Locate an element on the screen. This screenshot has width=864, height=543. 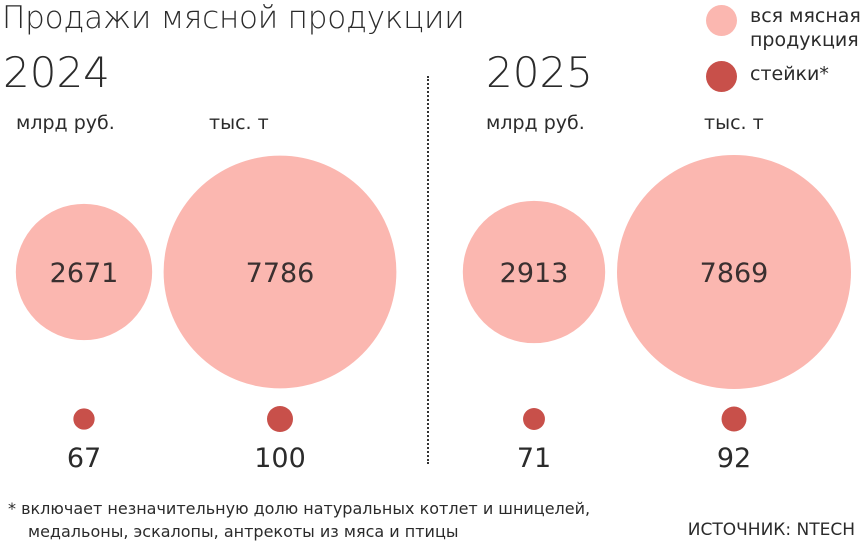
bubble-all-label-2025-1: 7869 is located at coordinates (734, 273).